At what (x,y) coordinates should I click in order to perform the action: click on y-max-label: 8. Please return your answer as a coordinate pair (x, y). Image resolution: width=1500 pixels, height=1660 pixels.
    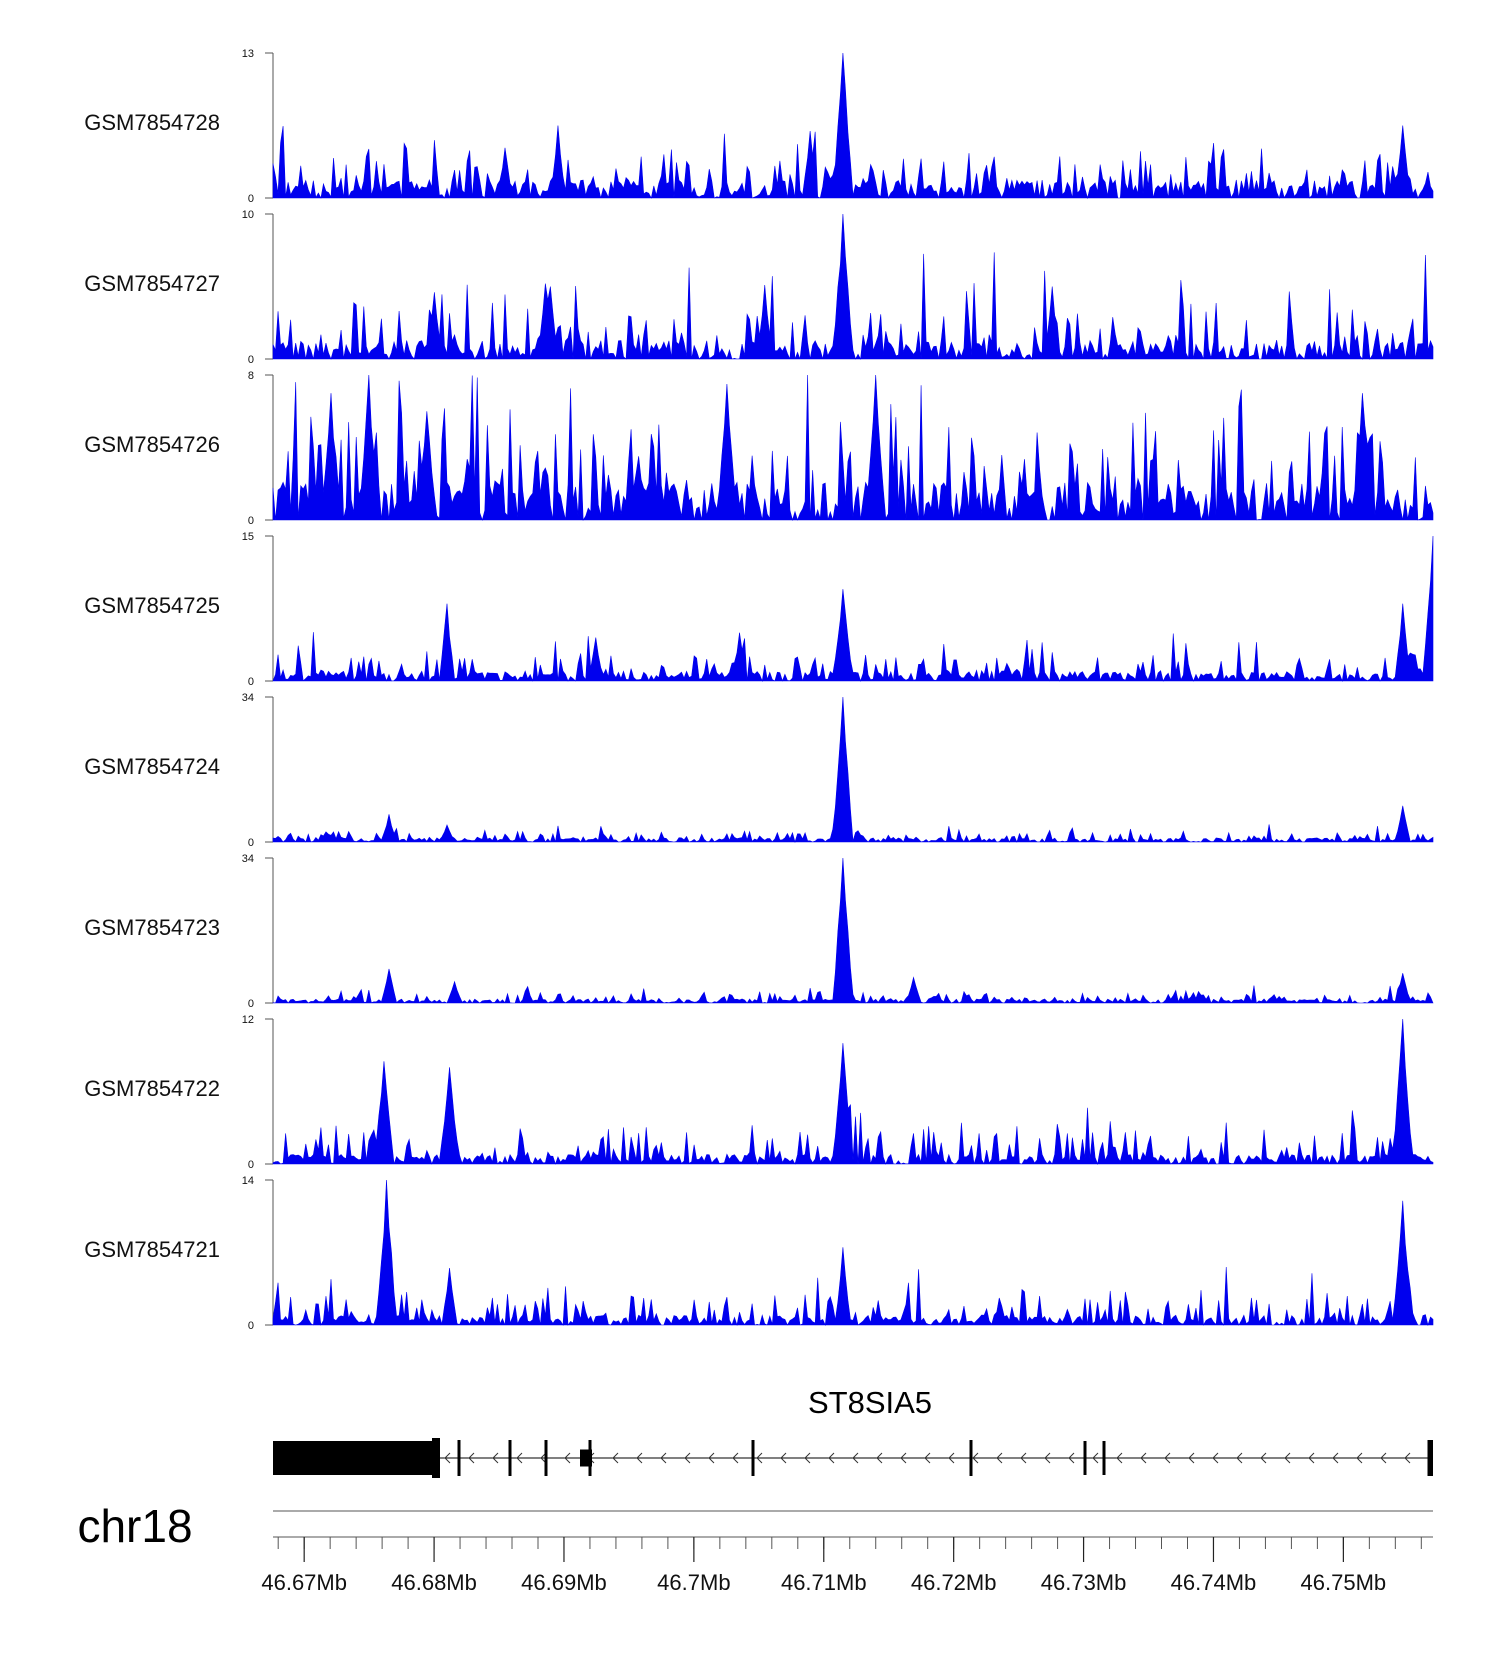
    Looking at the image, I should click on (251, 376).